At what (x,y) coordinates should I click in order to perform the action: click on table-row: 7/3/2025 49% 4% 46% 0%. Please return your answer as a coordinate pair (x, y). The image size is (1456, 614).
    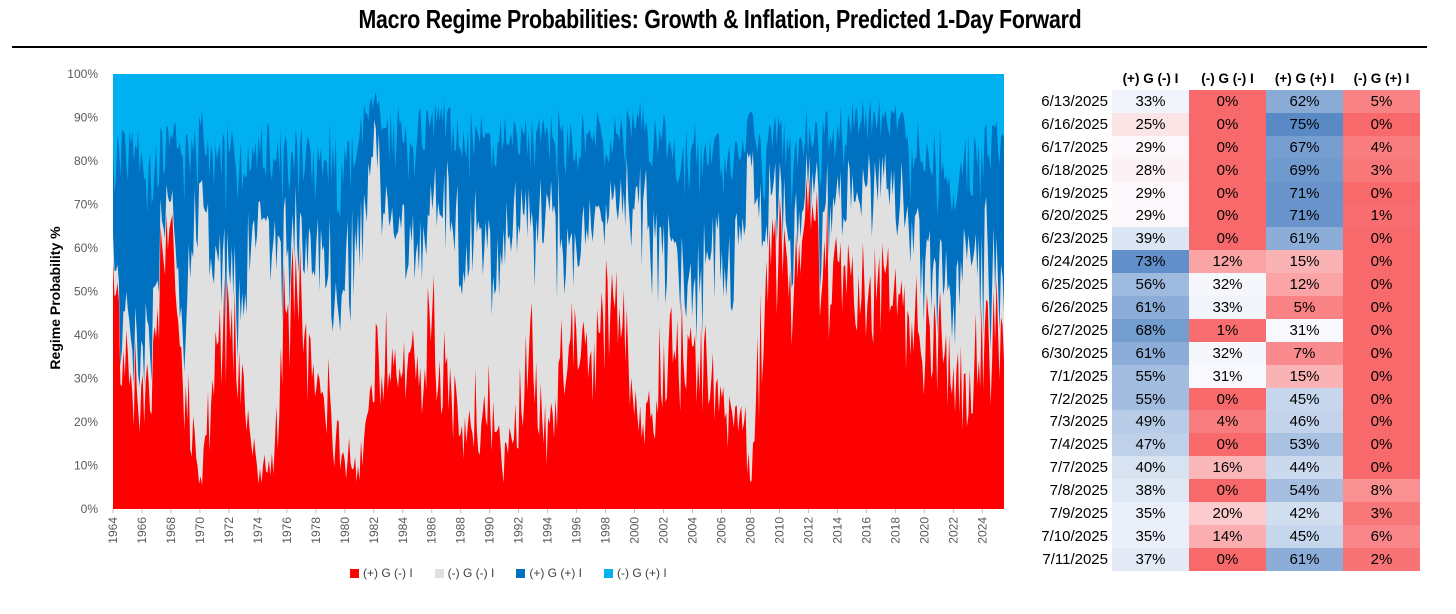
    Looking at the image, I should click on (1225, 422).